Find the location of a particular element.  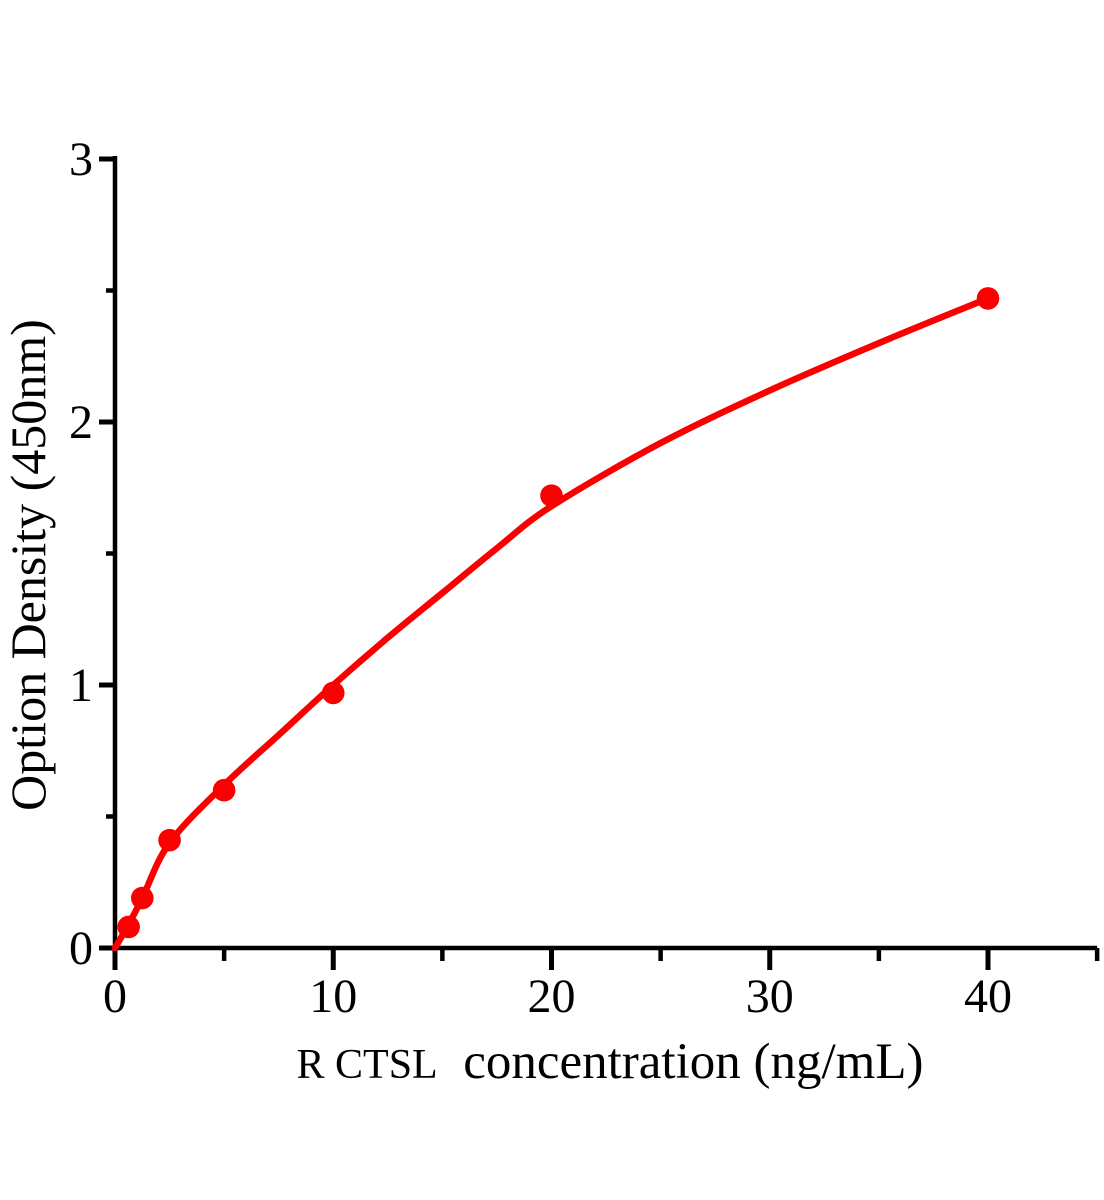

y-tick-label: 3 is located at coordinates (81, 159).